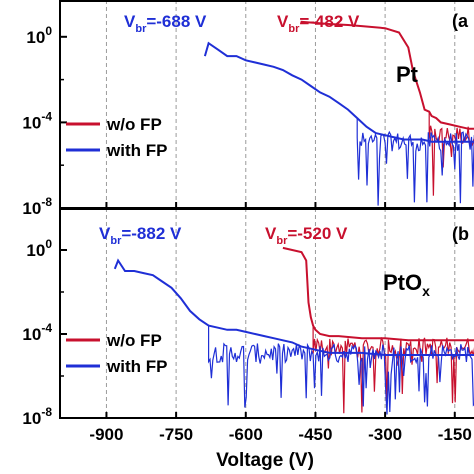 Image resolution: width=474 pixels, height=474 pixels. What do you see at coordinates (106, 434) in the screenshot?
I see `x-tick-label: -900` at bounding box center [106, 434].